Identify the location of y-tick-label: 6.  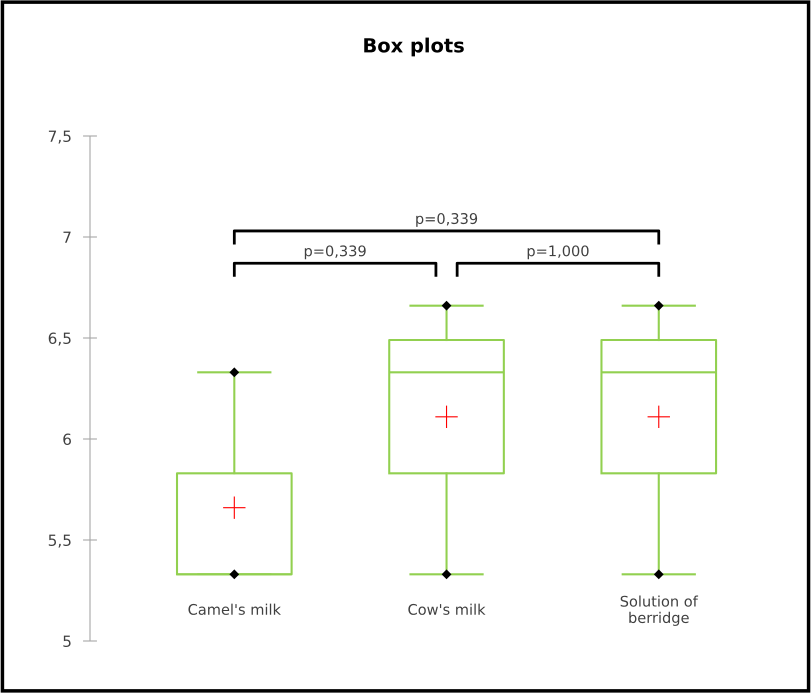
(67, 439).